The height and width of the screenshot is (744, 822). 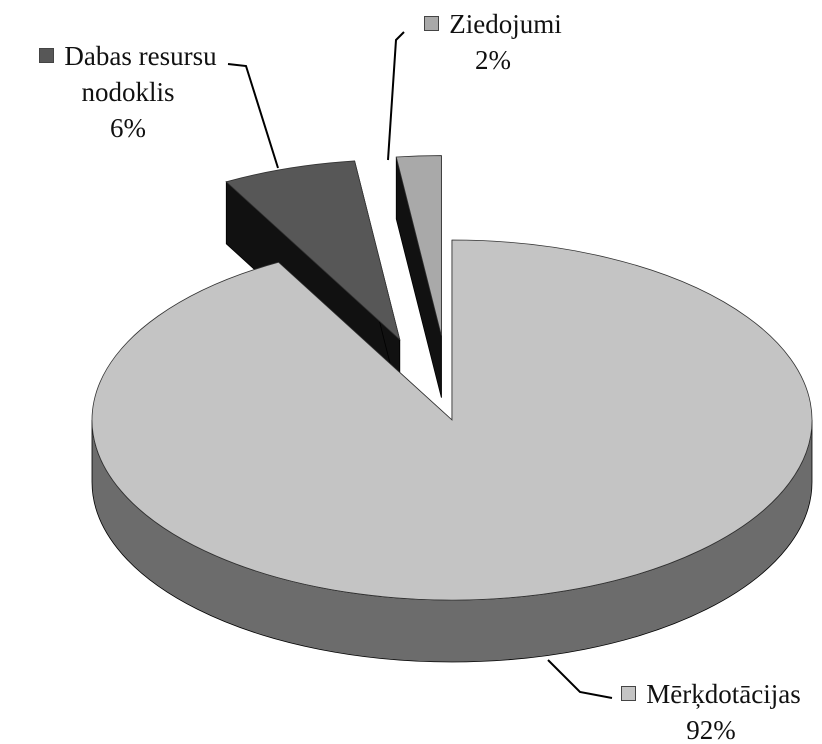 I want to click on value-label: 92%, so click(x=711, y=729).